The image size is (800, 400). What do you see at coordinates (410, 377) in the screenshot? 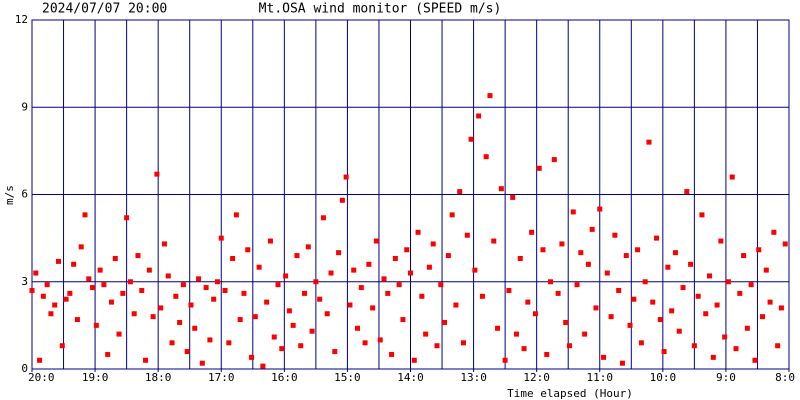
I see `x-tick-label: 14:0` at bounding box center [410, 377].